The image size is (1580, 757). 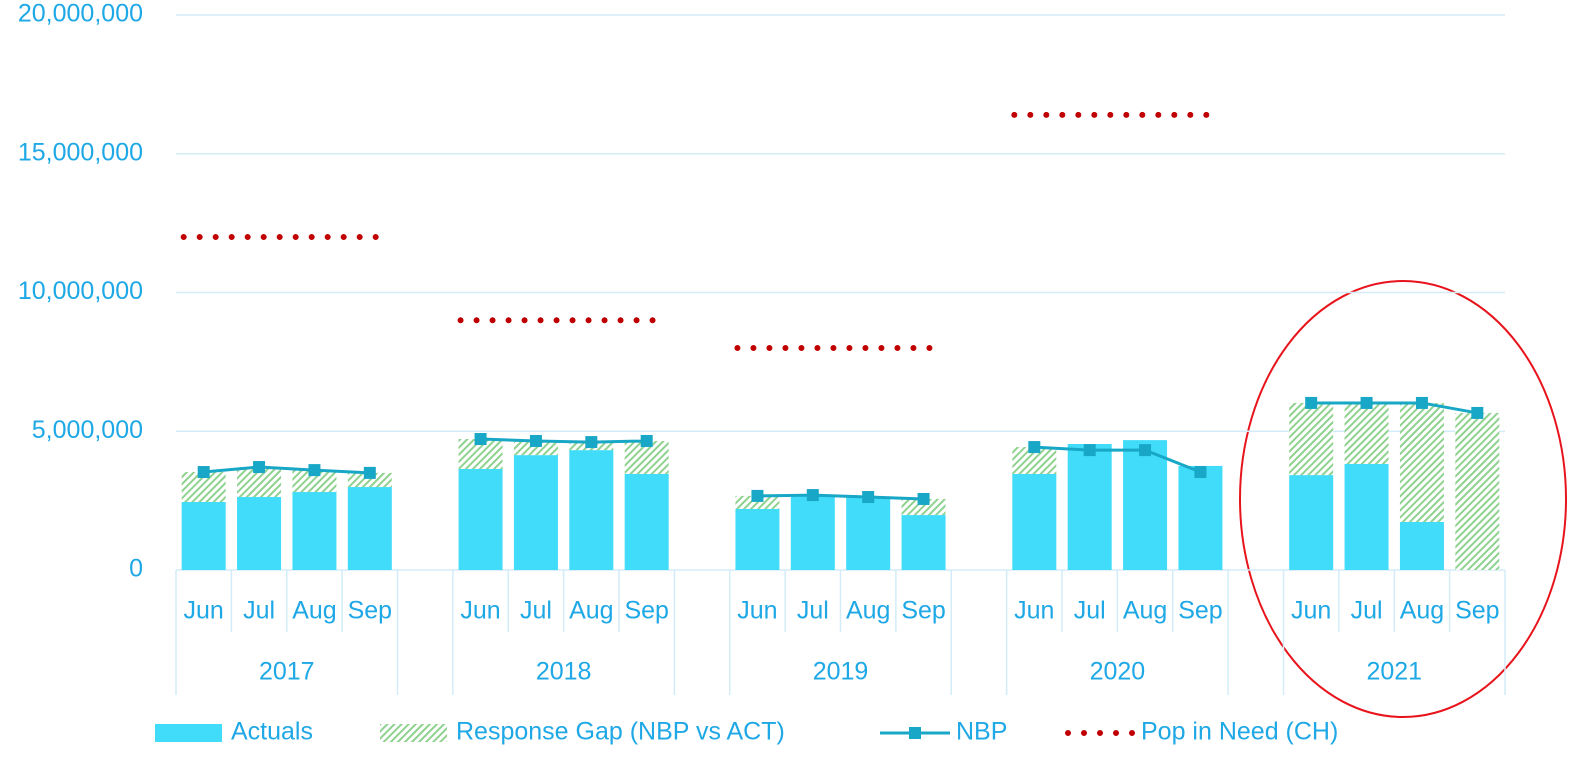 I want to click on group-label: 2019, so click(x=841, y=672).